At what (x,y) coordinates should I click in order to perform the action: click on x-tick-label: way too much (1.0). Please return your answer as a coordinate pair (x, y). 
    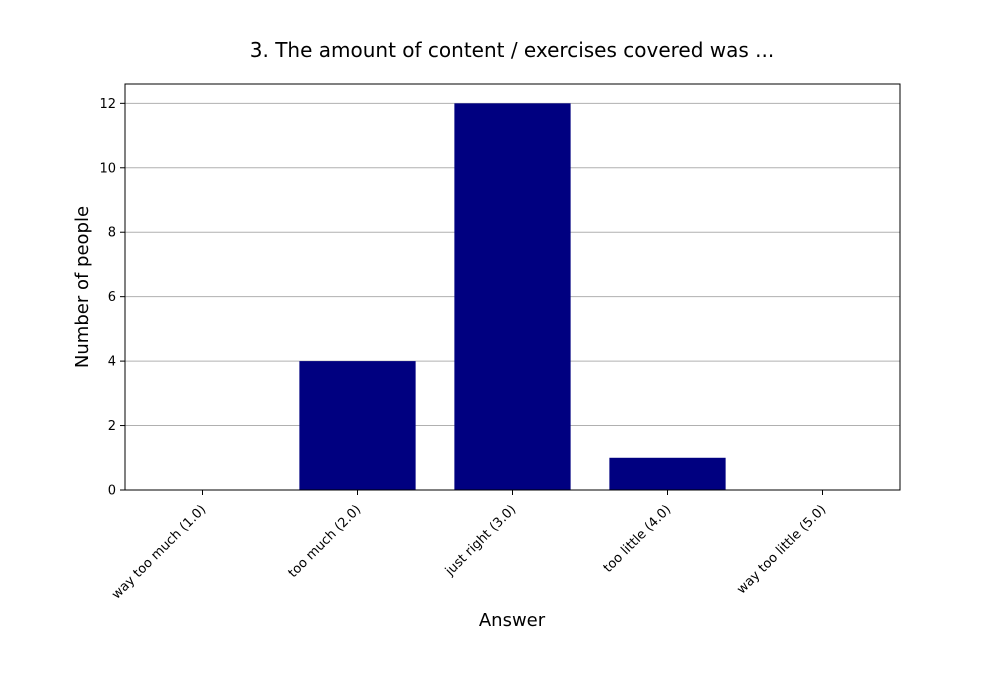
    Looking at the image, I should click on (159, 552).